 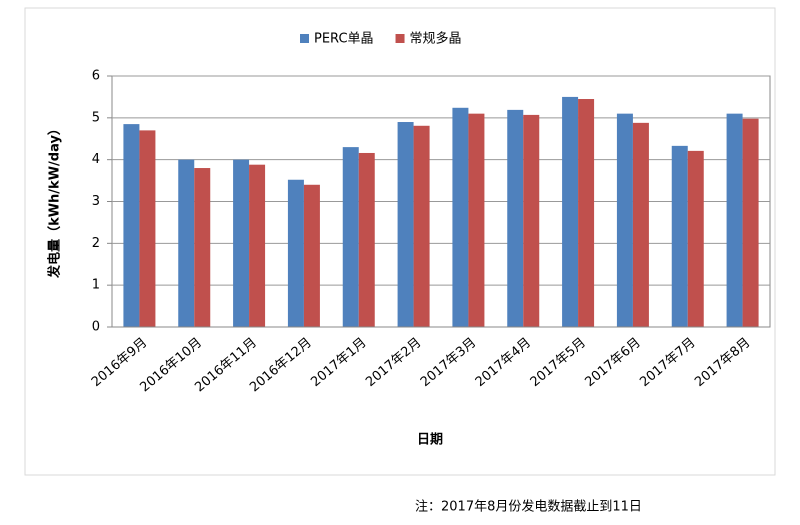 What do you see at coordinates (96, 76) in the screenshot?
I see `y-tick-label: 6` at bounding box center [96, 76].